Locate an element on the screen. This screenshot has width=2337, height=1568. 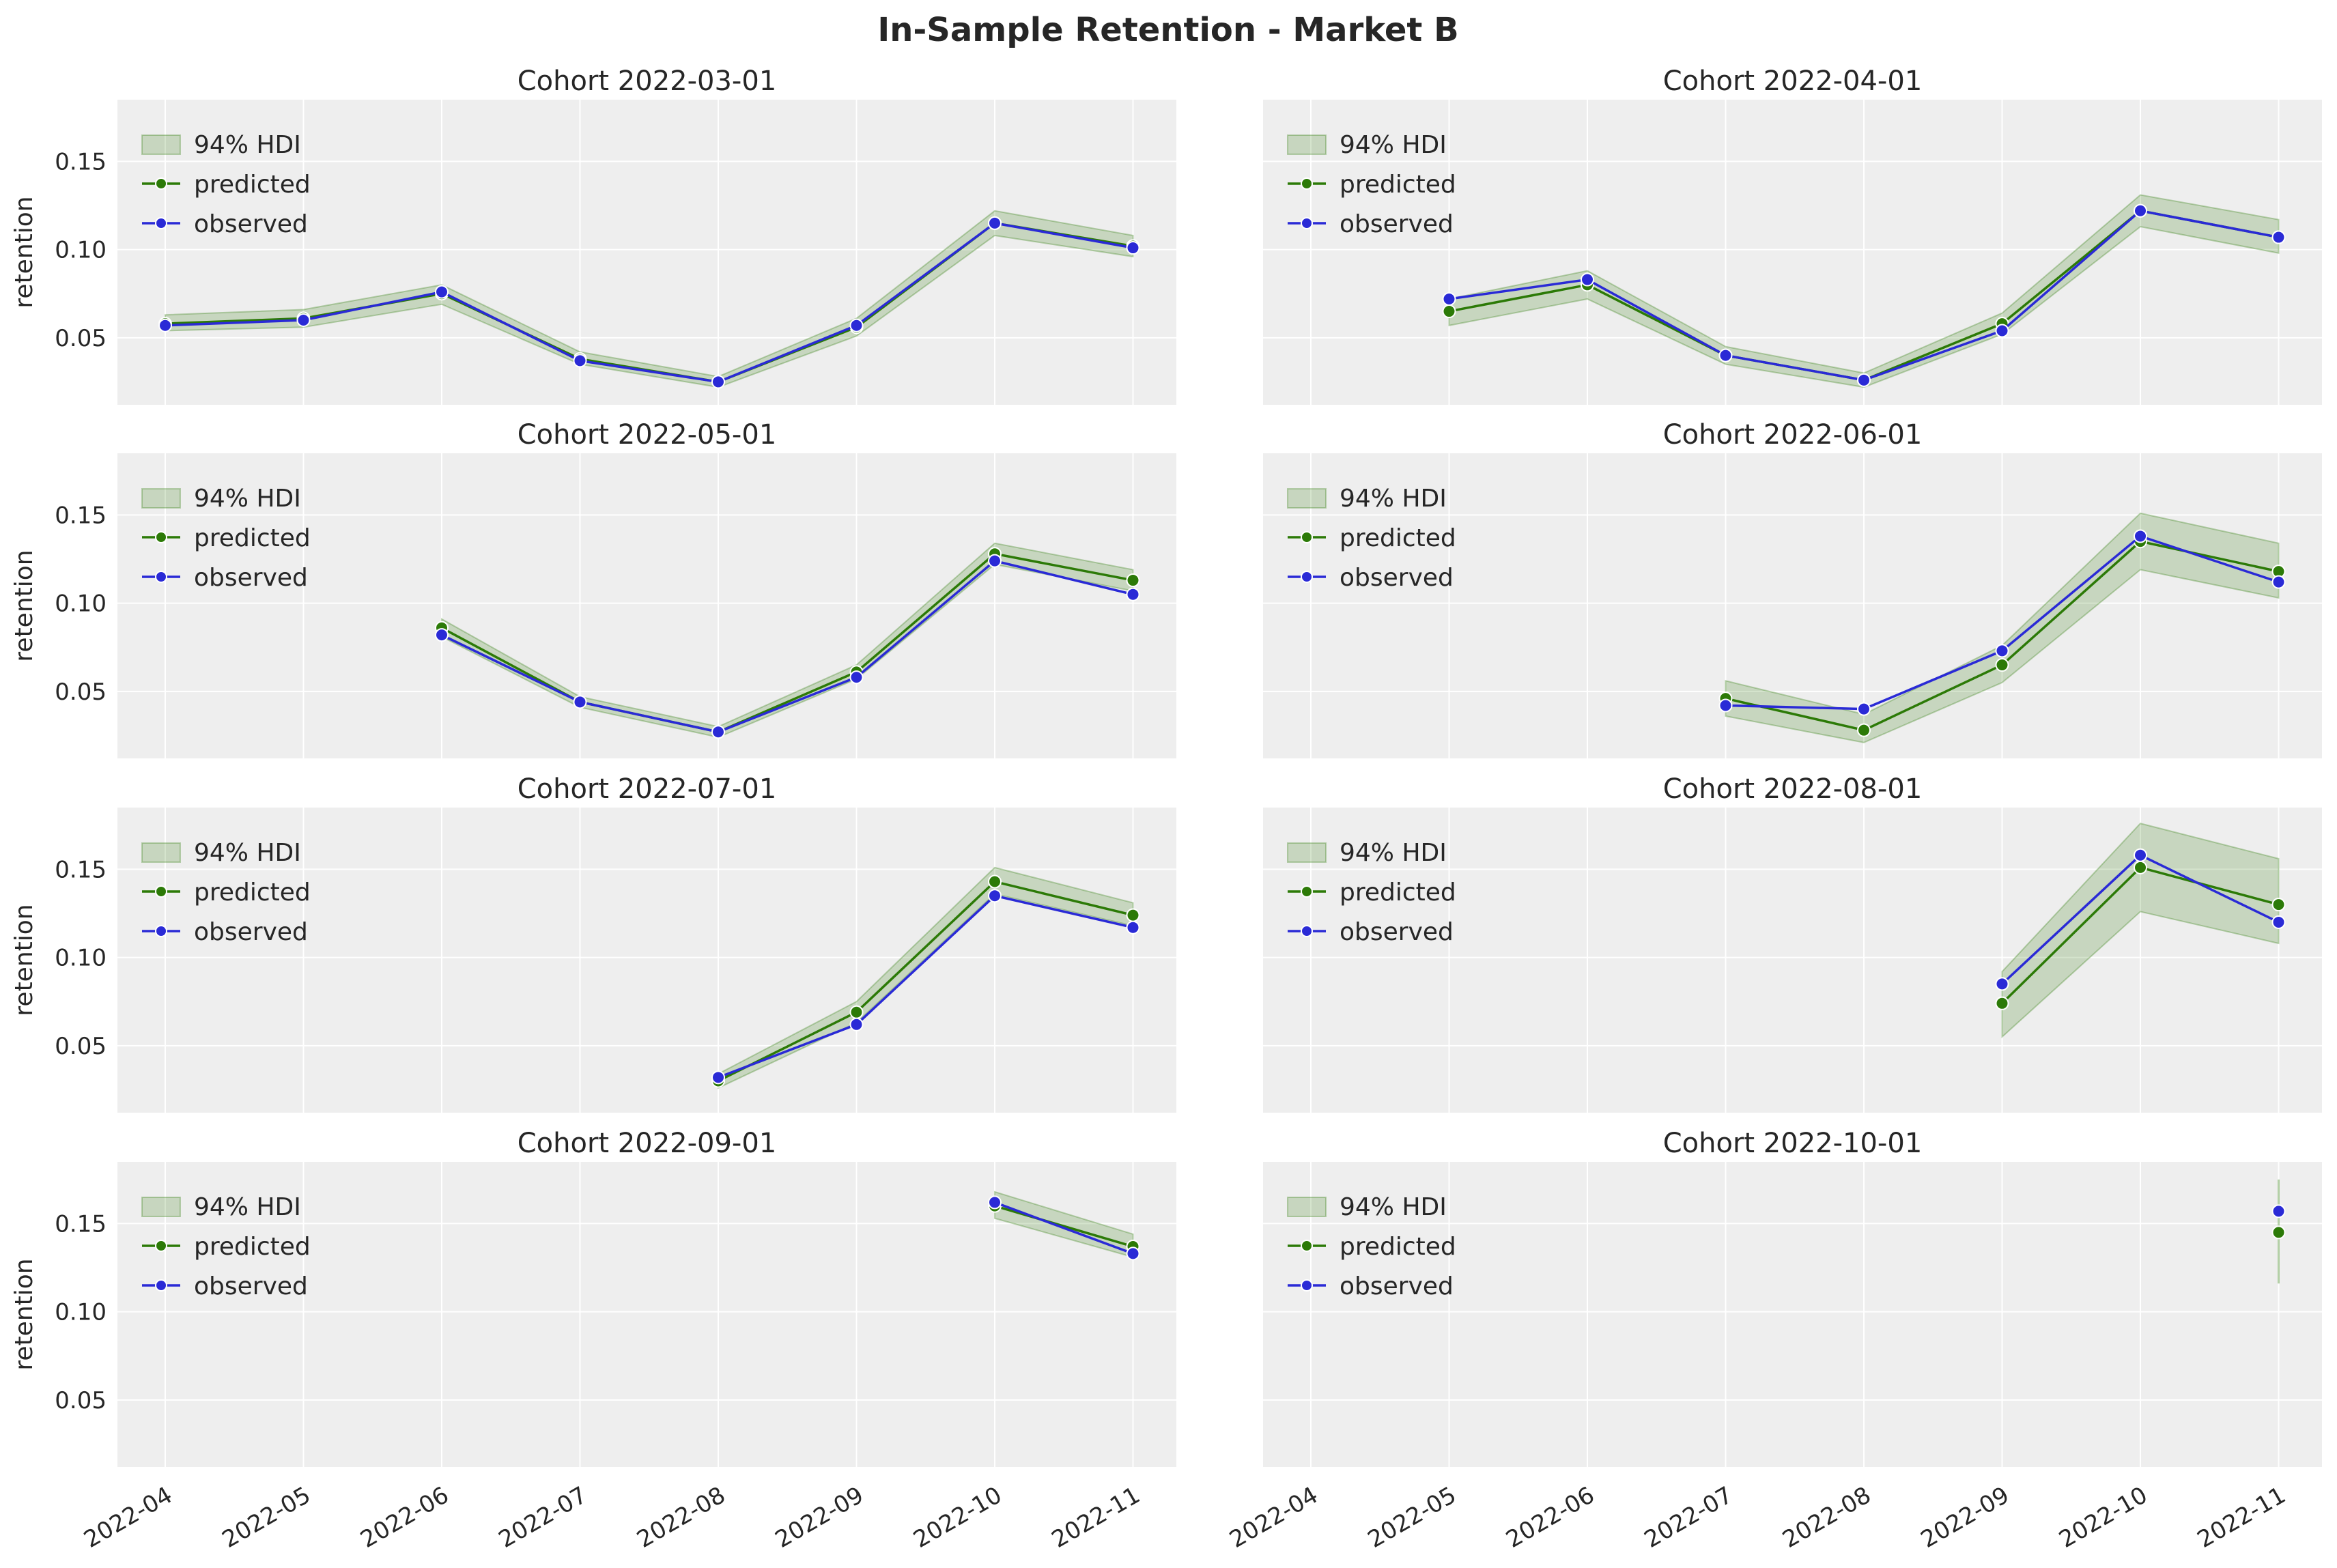
x-tick-label: 2022-07 is located at coordinates (1689, 1517).